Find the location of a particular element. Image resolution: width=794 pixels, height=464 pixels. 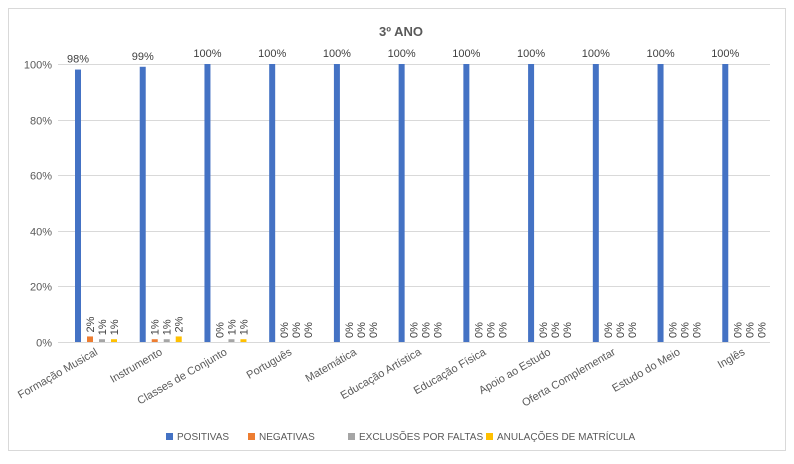

legend-entry: POSITIVAS is located at coordinates (203, 437).